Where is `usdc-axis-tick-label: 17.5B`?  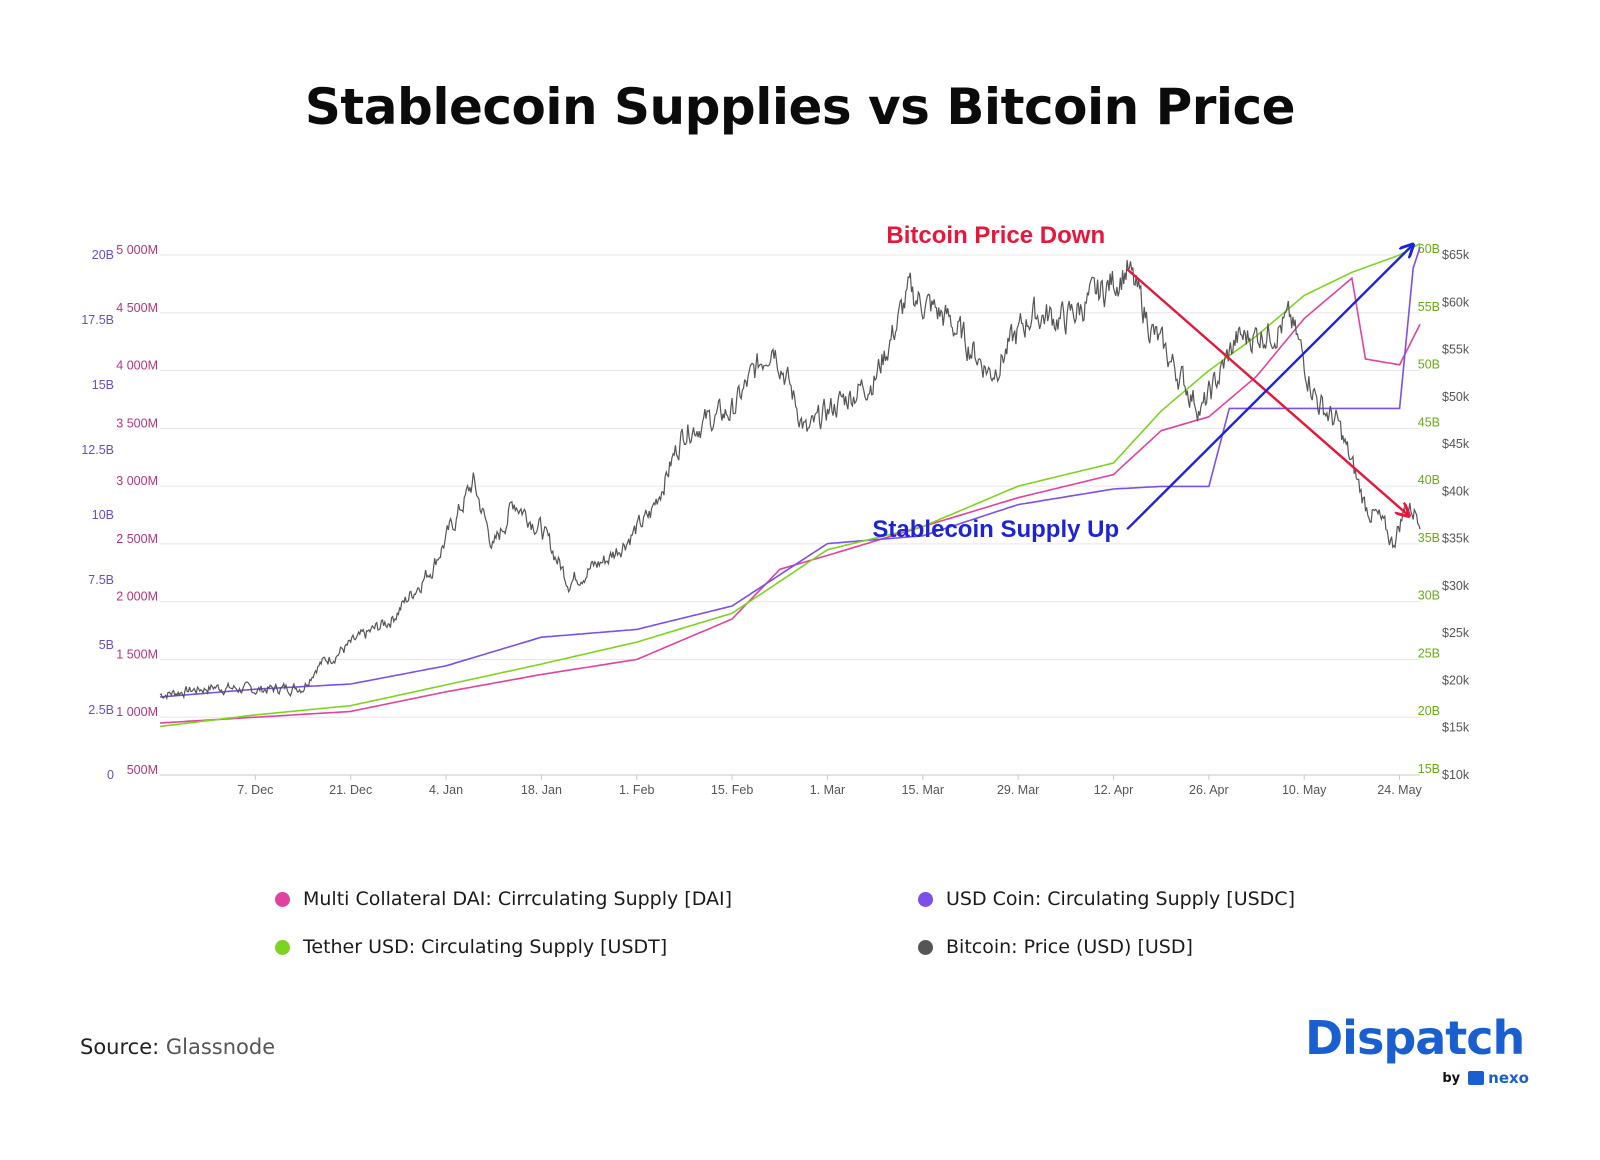 usdc-axis-tick-label: 17.5B is located at coordinates (97, 320).